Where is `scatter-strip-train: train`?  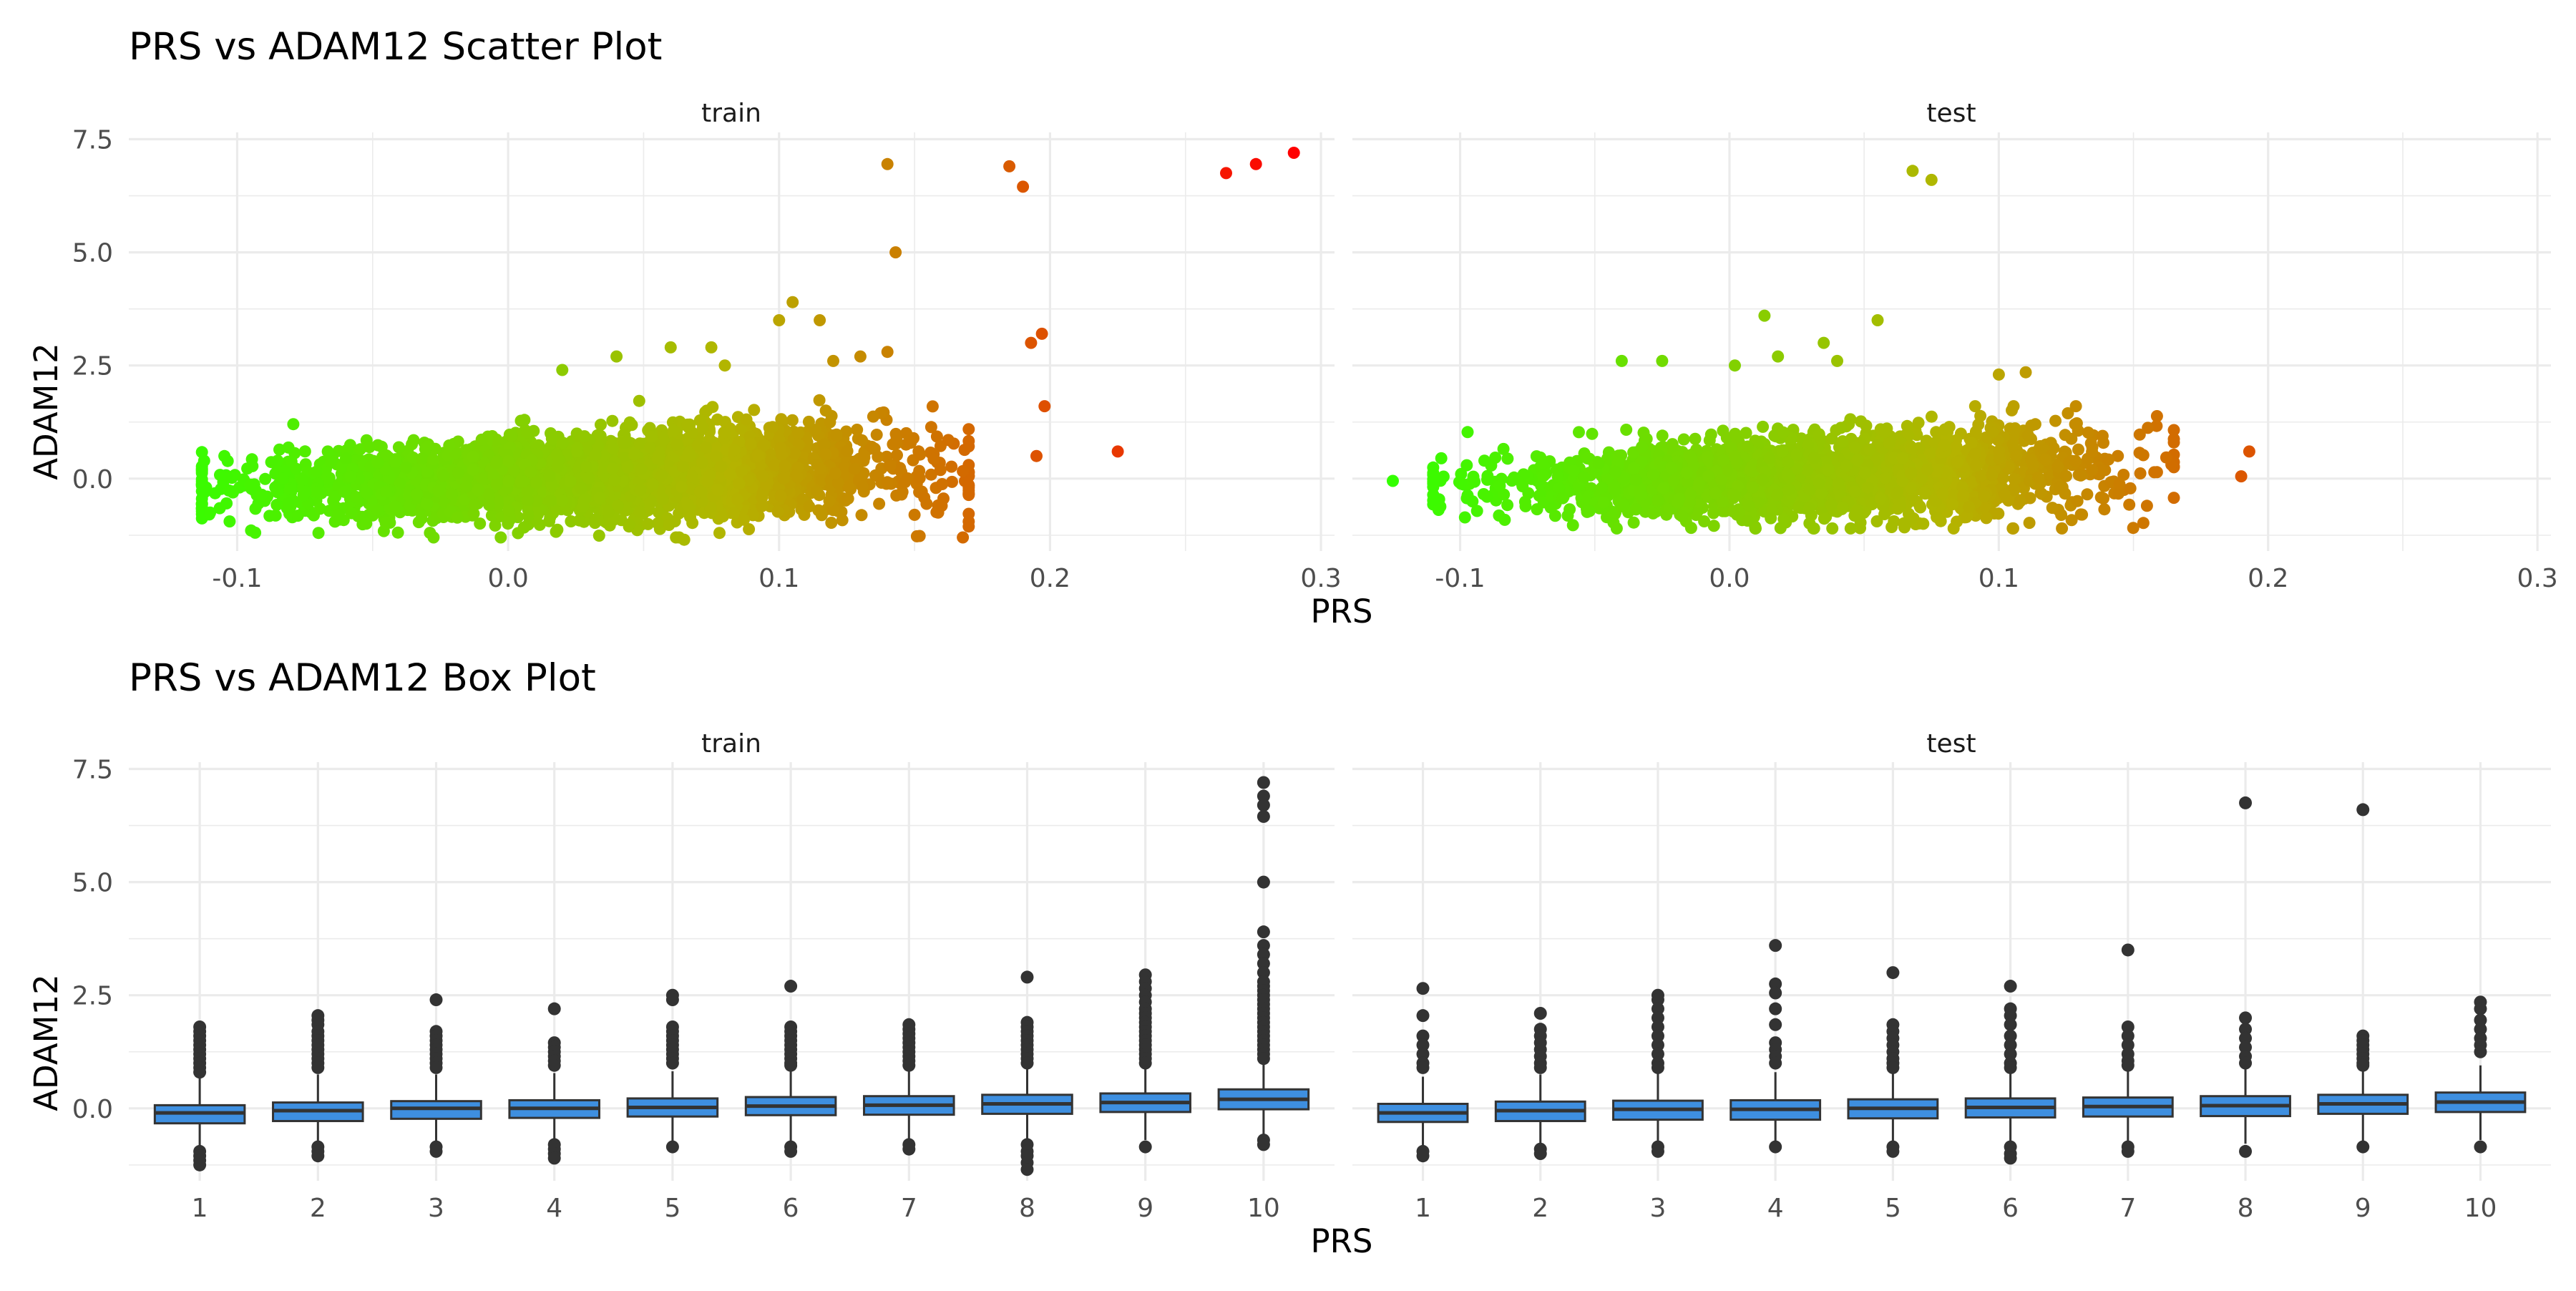 scatter-strip-train: train is located at coordinates (731, 113).